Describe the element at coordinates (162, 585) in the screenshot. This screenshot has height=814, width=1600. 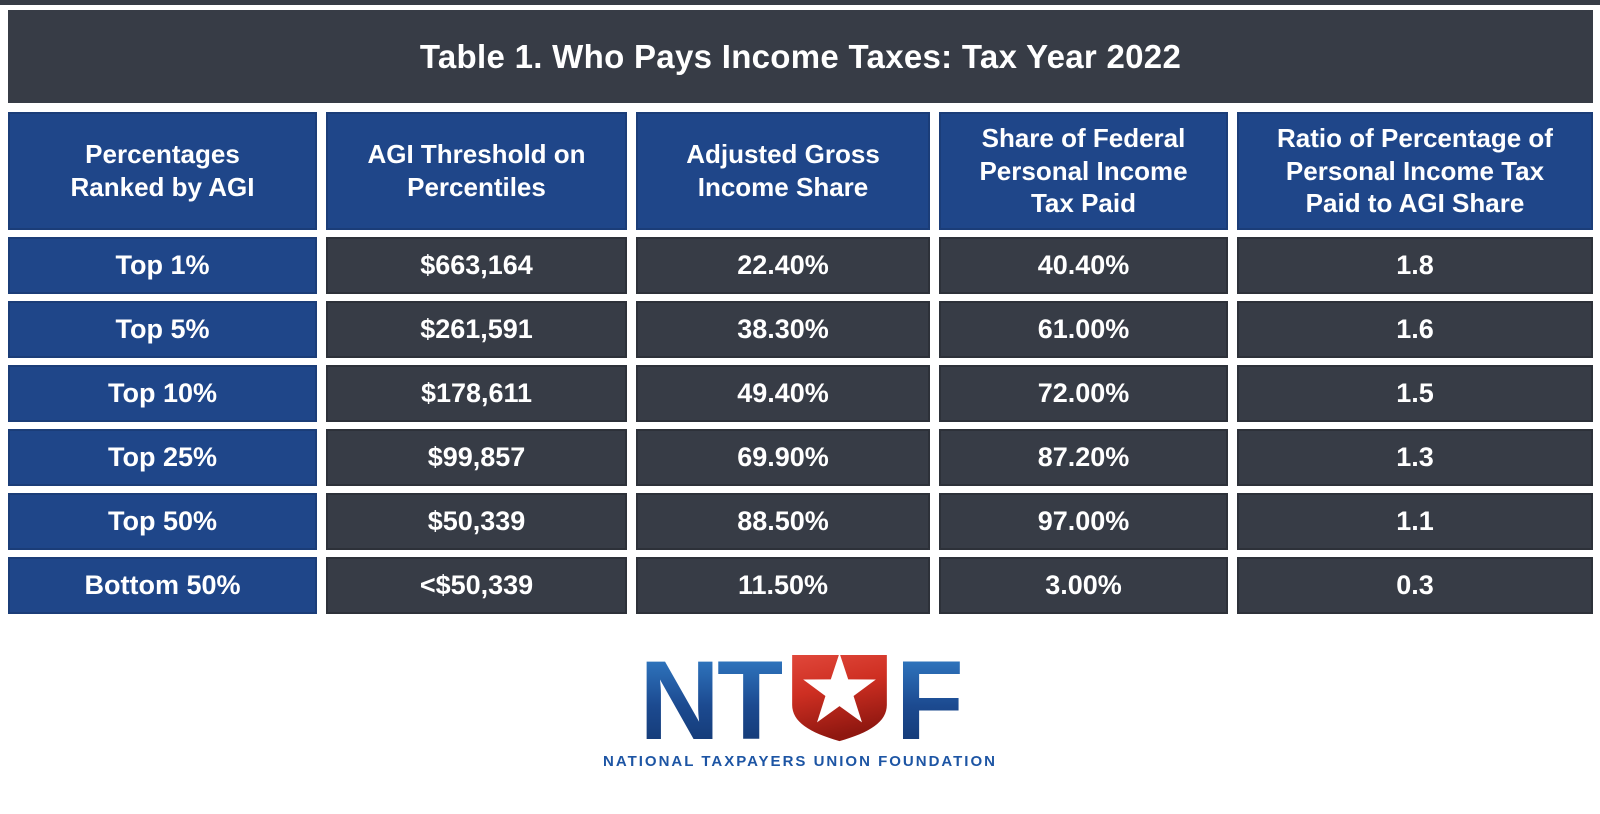
I see `row-label: Bottom 50%` at that location.